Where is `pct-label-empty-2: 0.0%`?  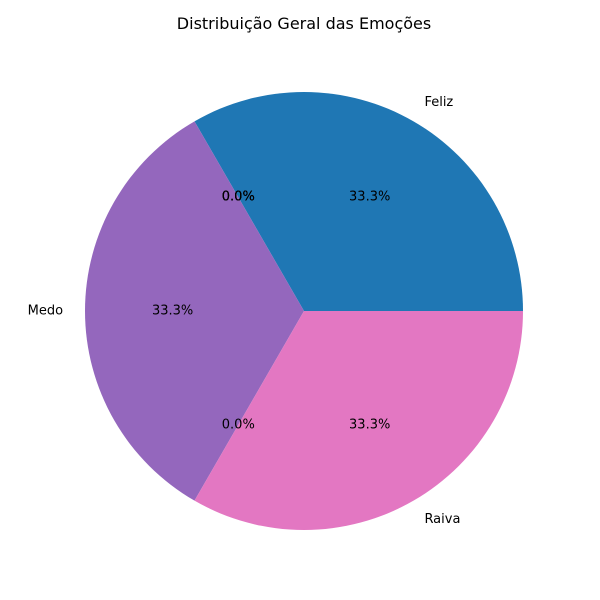
pct-label-empty-2: 0.0% is located at coordinates (238, 197).